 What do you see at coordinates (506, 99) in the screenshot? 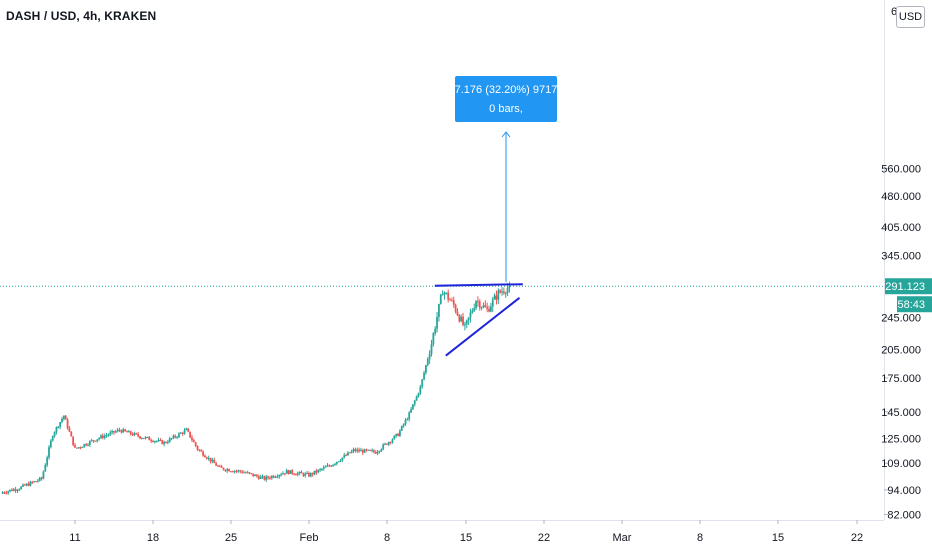
I see `measure-tooltip` at bounding box center [506, 99].